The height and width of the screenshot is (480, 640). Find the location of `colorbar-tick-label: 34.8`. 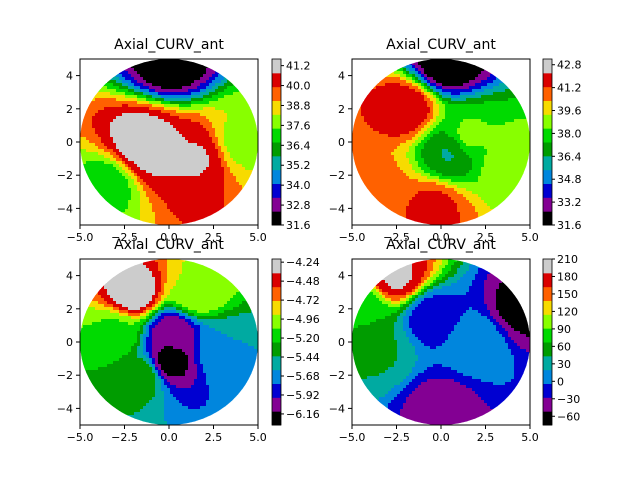

colorbar-tick-label: 34.8 is located at coordinates (569, 179).